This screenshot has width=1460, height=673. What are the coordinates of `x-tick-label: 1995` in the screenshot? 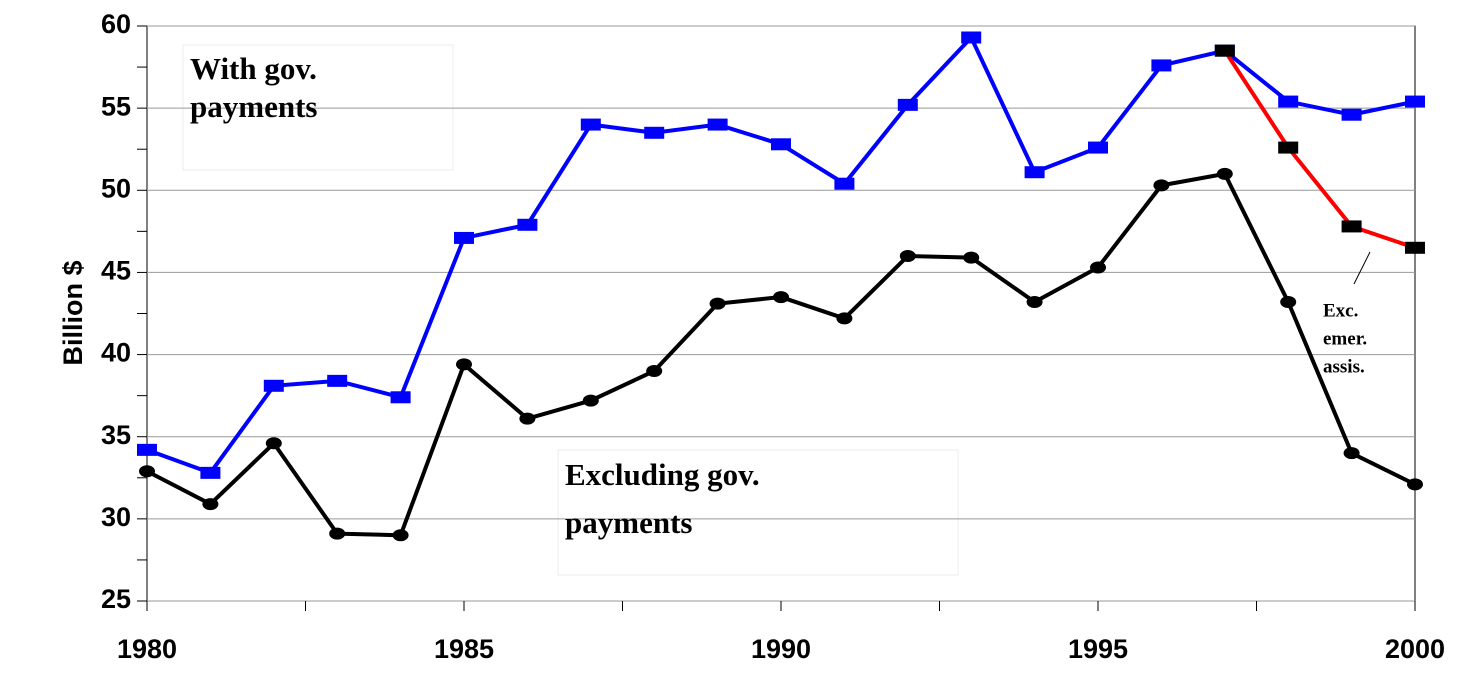 It's located at (1098, 649).